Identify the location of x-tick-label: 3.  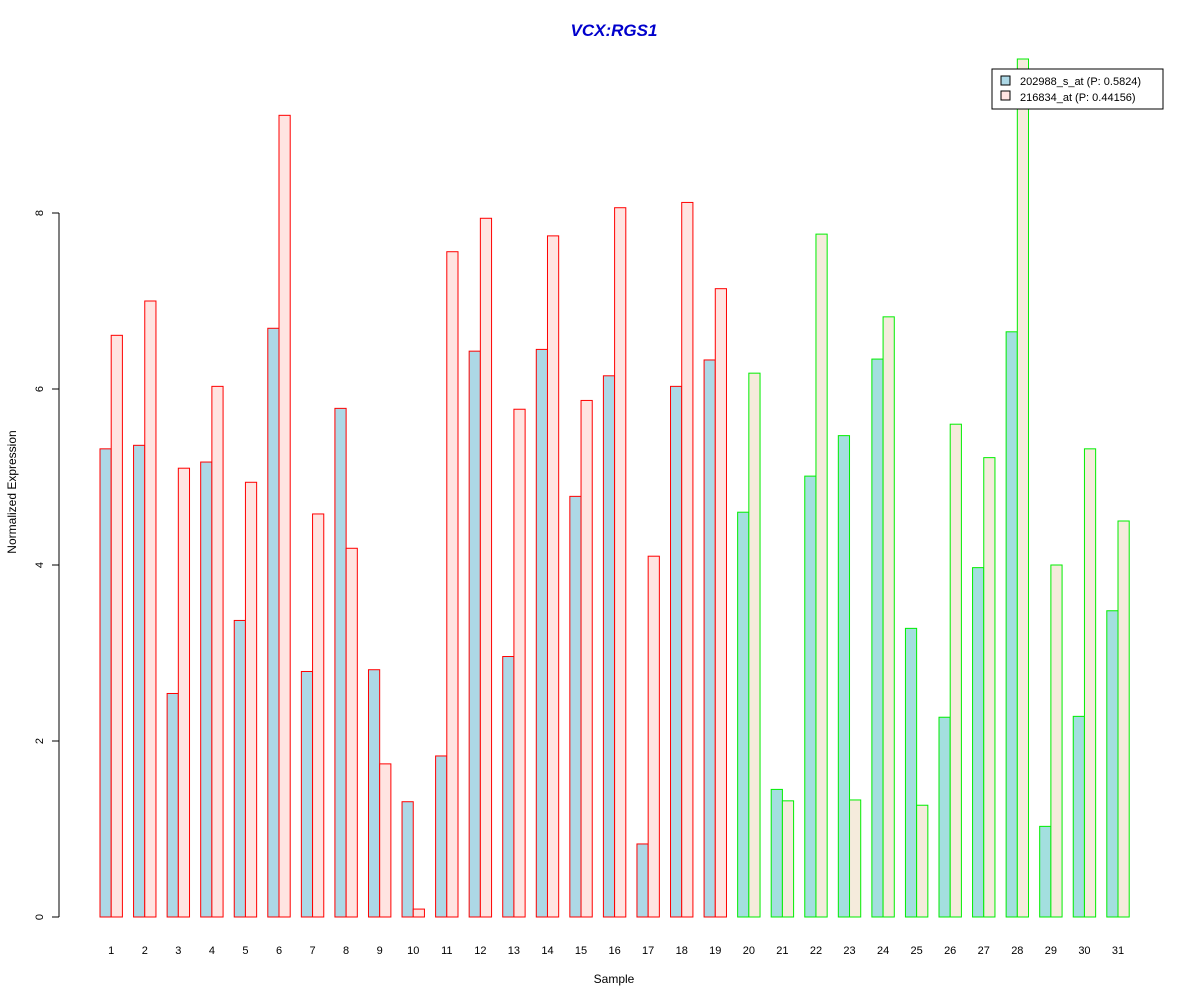
(178, 951).